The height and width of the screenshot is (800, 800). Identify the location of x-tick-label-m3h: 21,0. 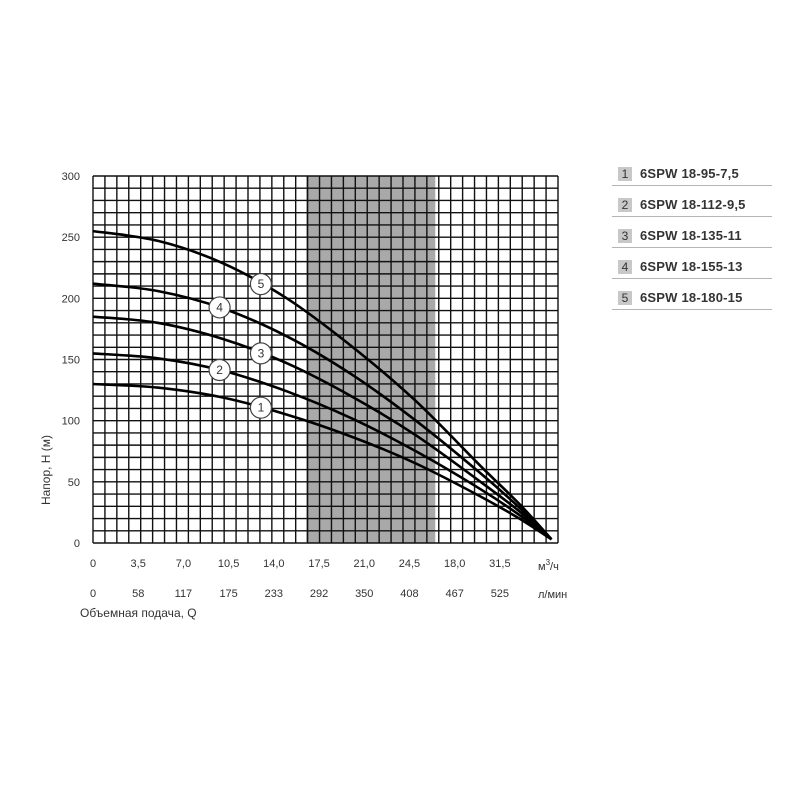
(364, 564).